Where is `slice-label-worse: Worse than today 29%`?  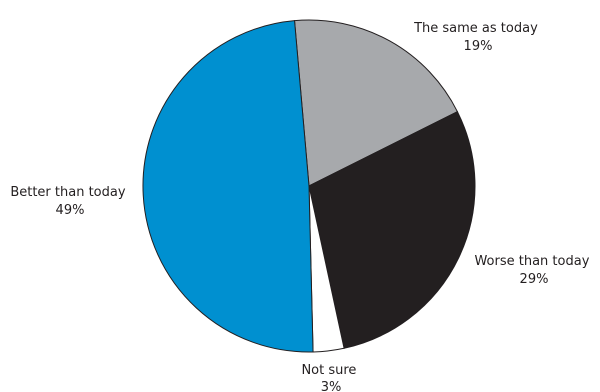
slice-label-worse: Worse than today 29% is located at coordinates (533, 270).